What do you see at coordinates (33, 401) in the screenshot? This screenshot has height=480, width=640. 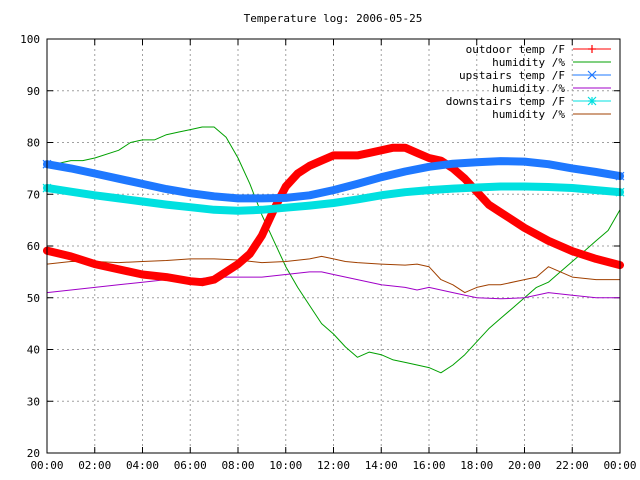 I see `y-tick-label: 30` at bounding box center [33, 401].